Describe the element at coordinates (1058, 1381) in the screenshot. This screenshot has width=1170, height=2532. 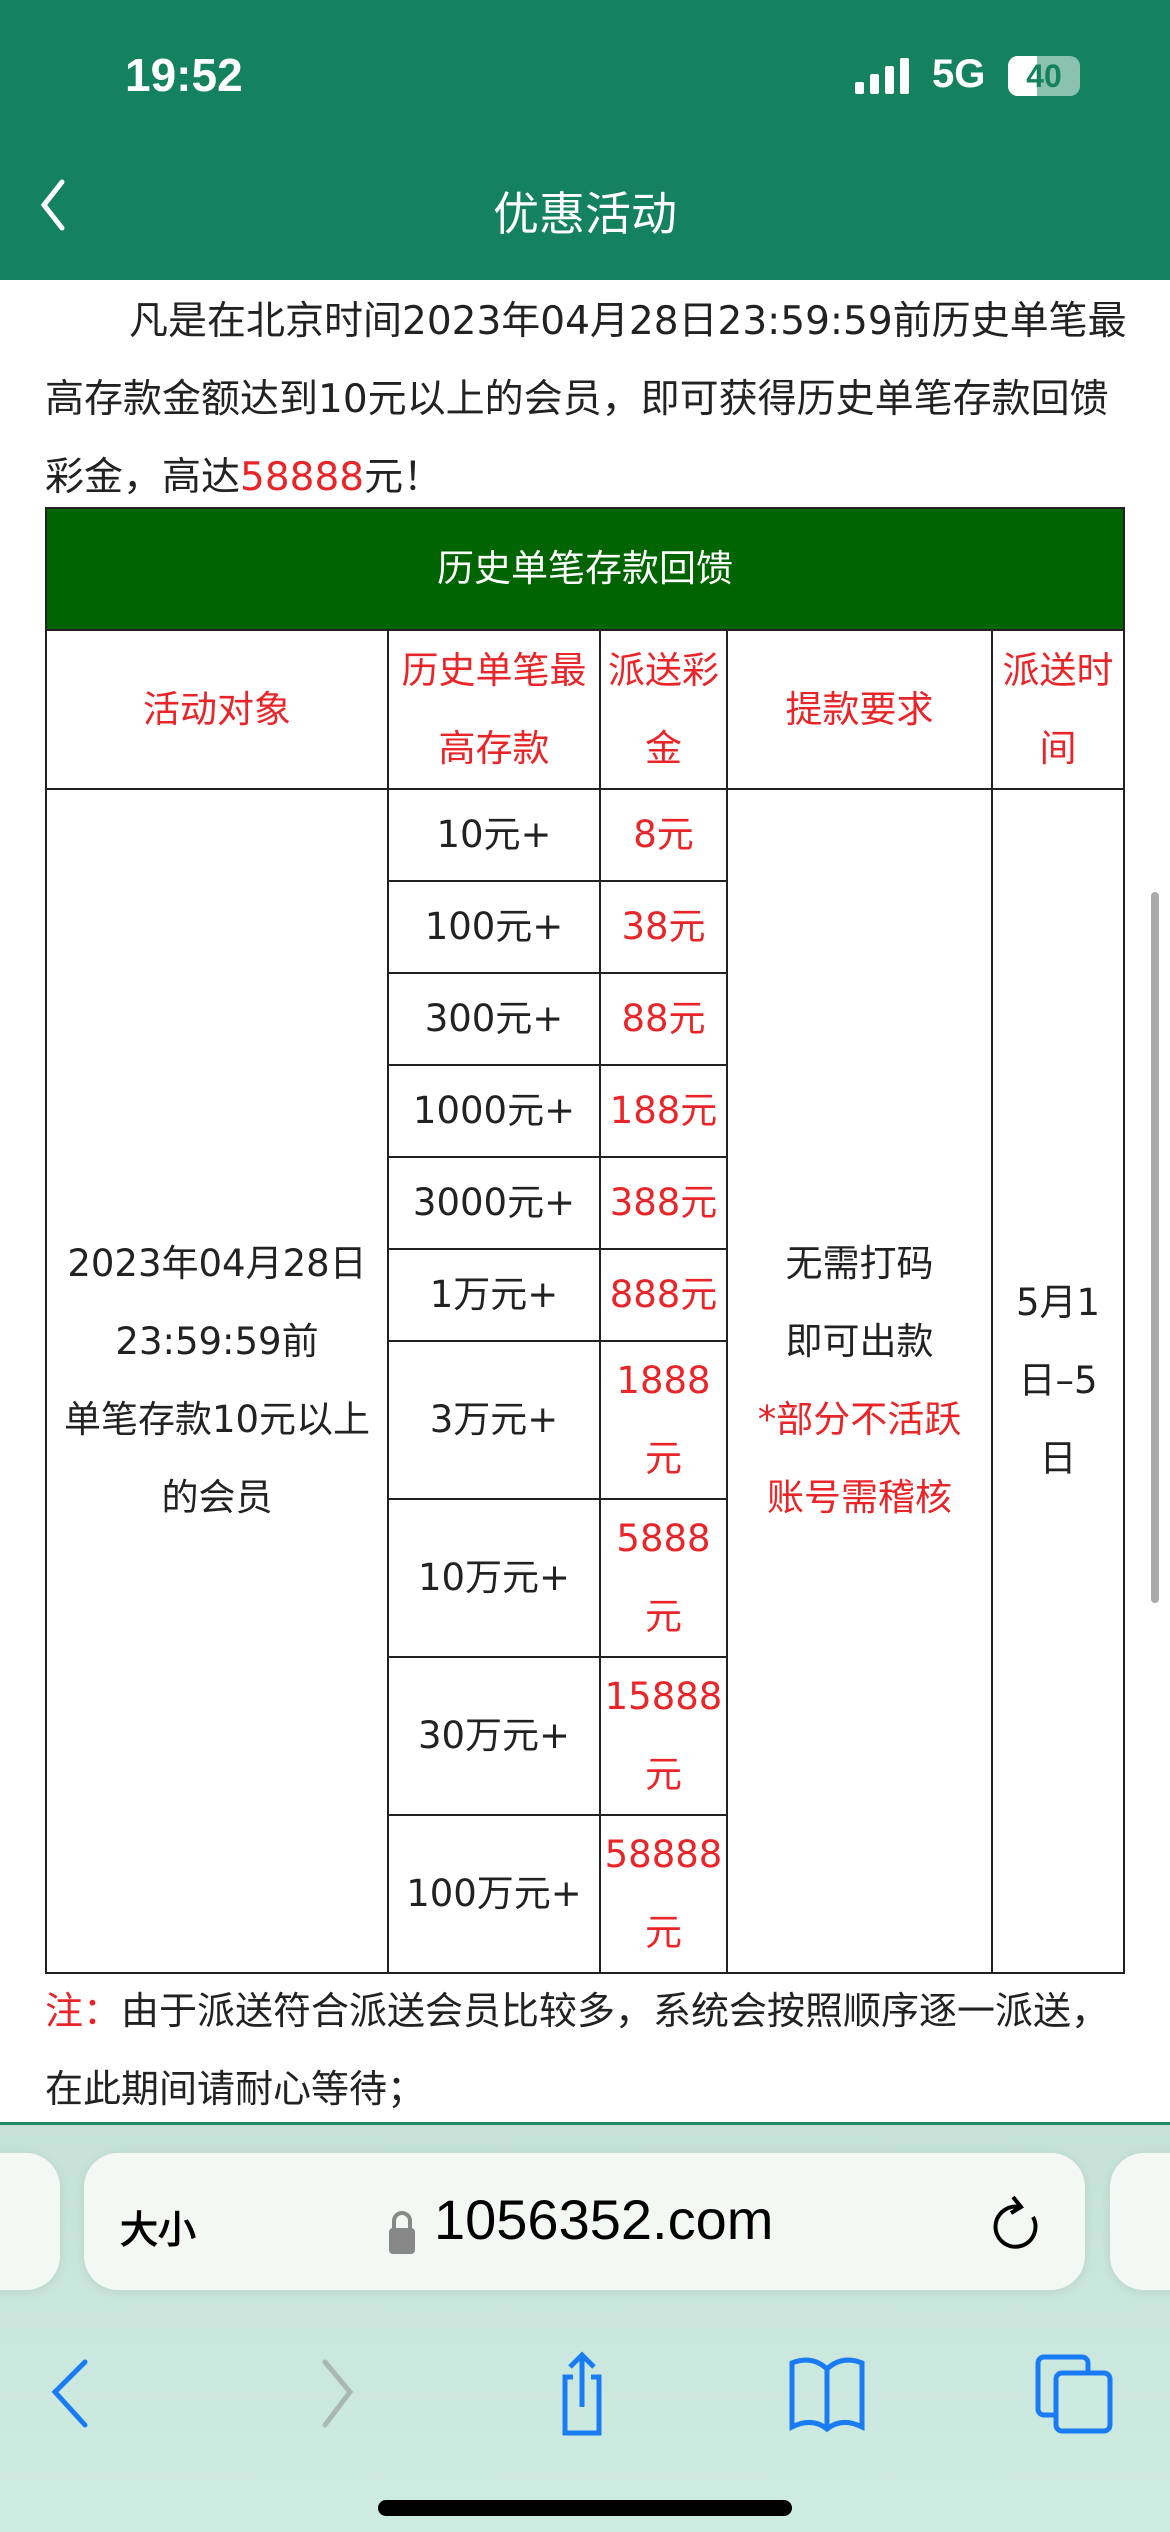
I see `time-cell: 5月1日–5日` at that location.